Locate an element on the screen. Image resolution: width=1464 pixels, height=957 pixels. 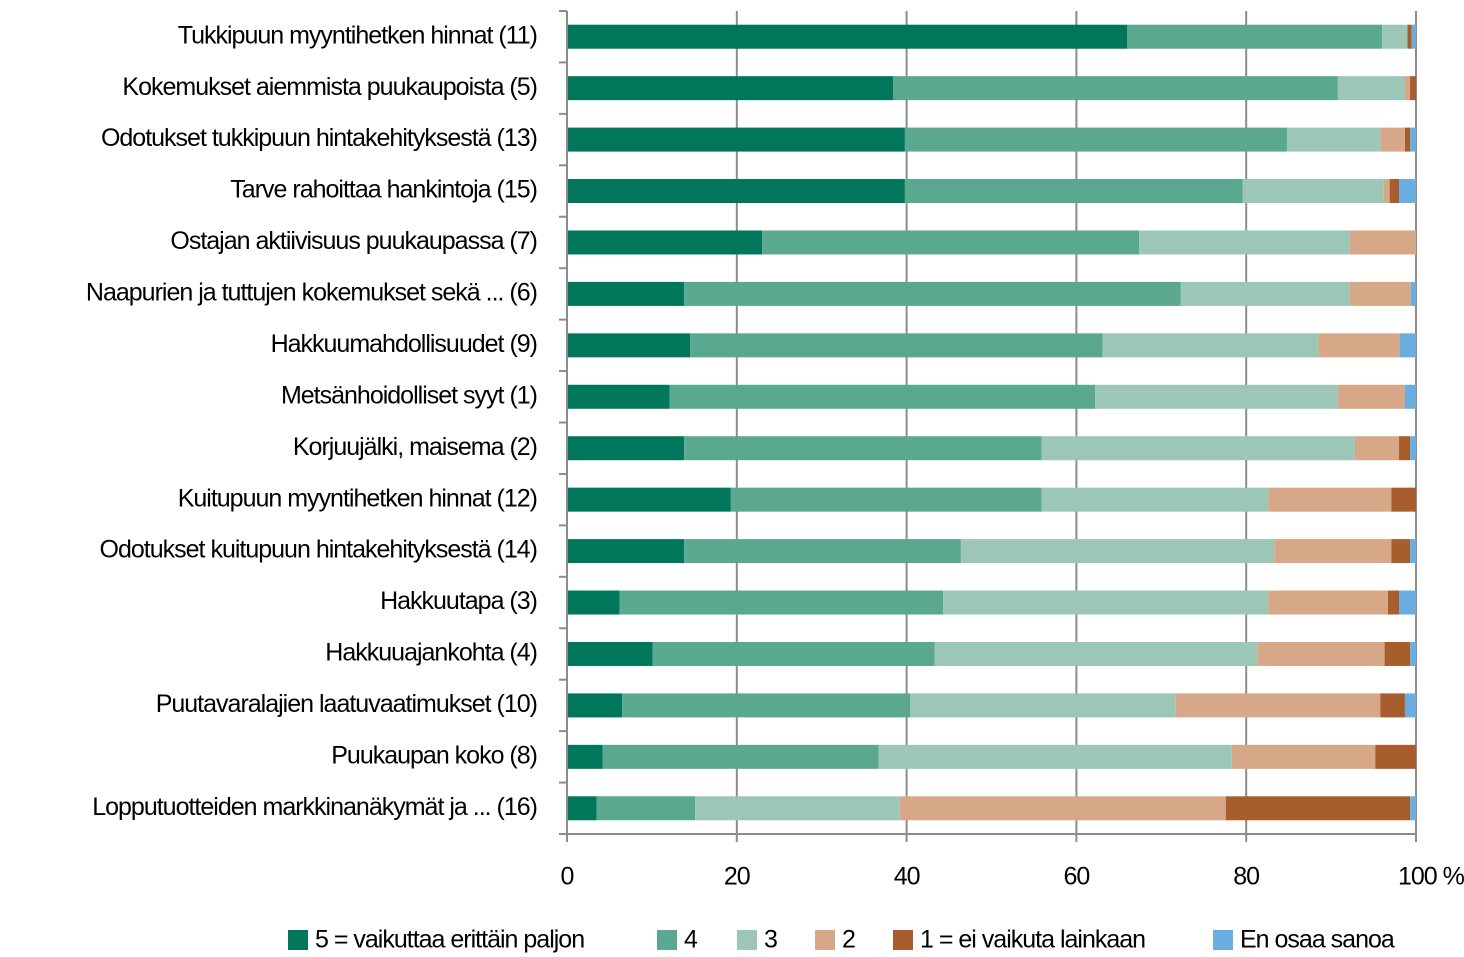
y-tick-label: Puukaupan koko (8) is located at coordinates (434, 755).